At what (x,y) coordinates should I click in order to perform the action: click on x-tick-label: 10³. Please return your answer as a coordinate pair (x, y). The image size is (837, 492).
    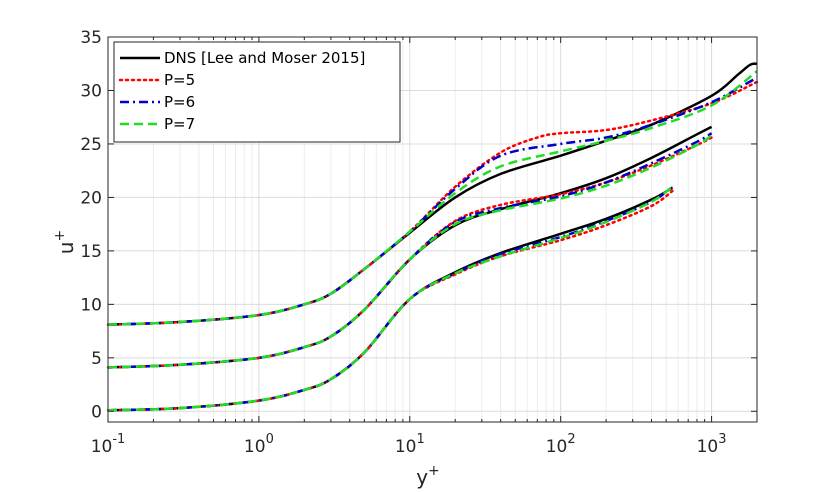
    Looking at the image, I should click on (712, 444).